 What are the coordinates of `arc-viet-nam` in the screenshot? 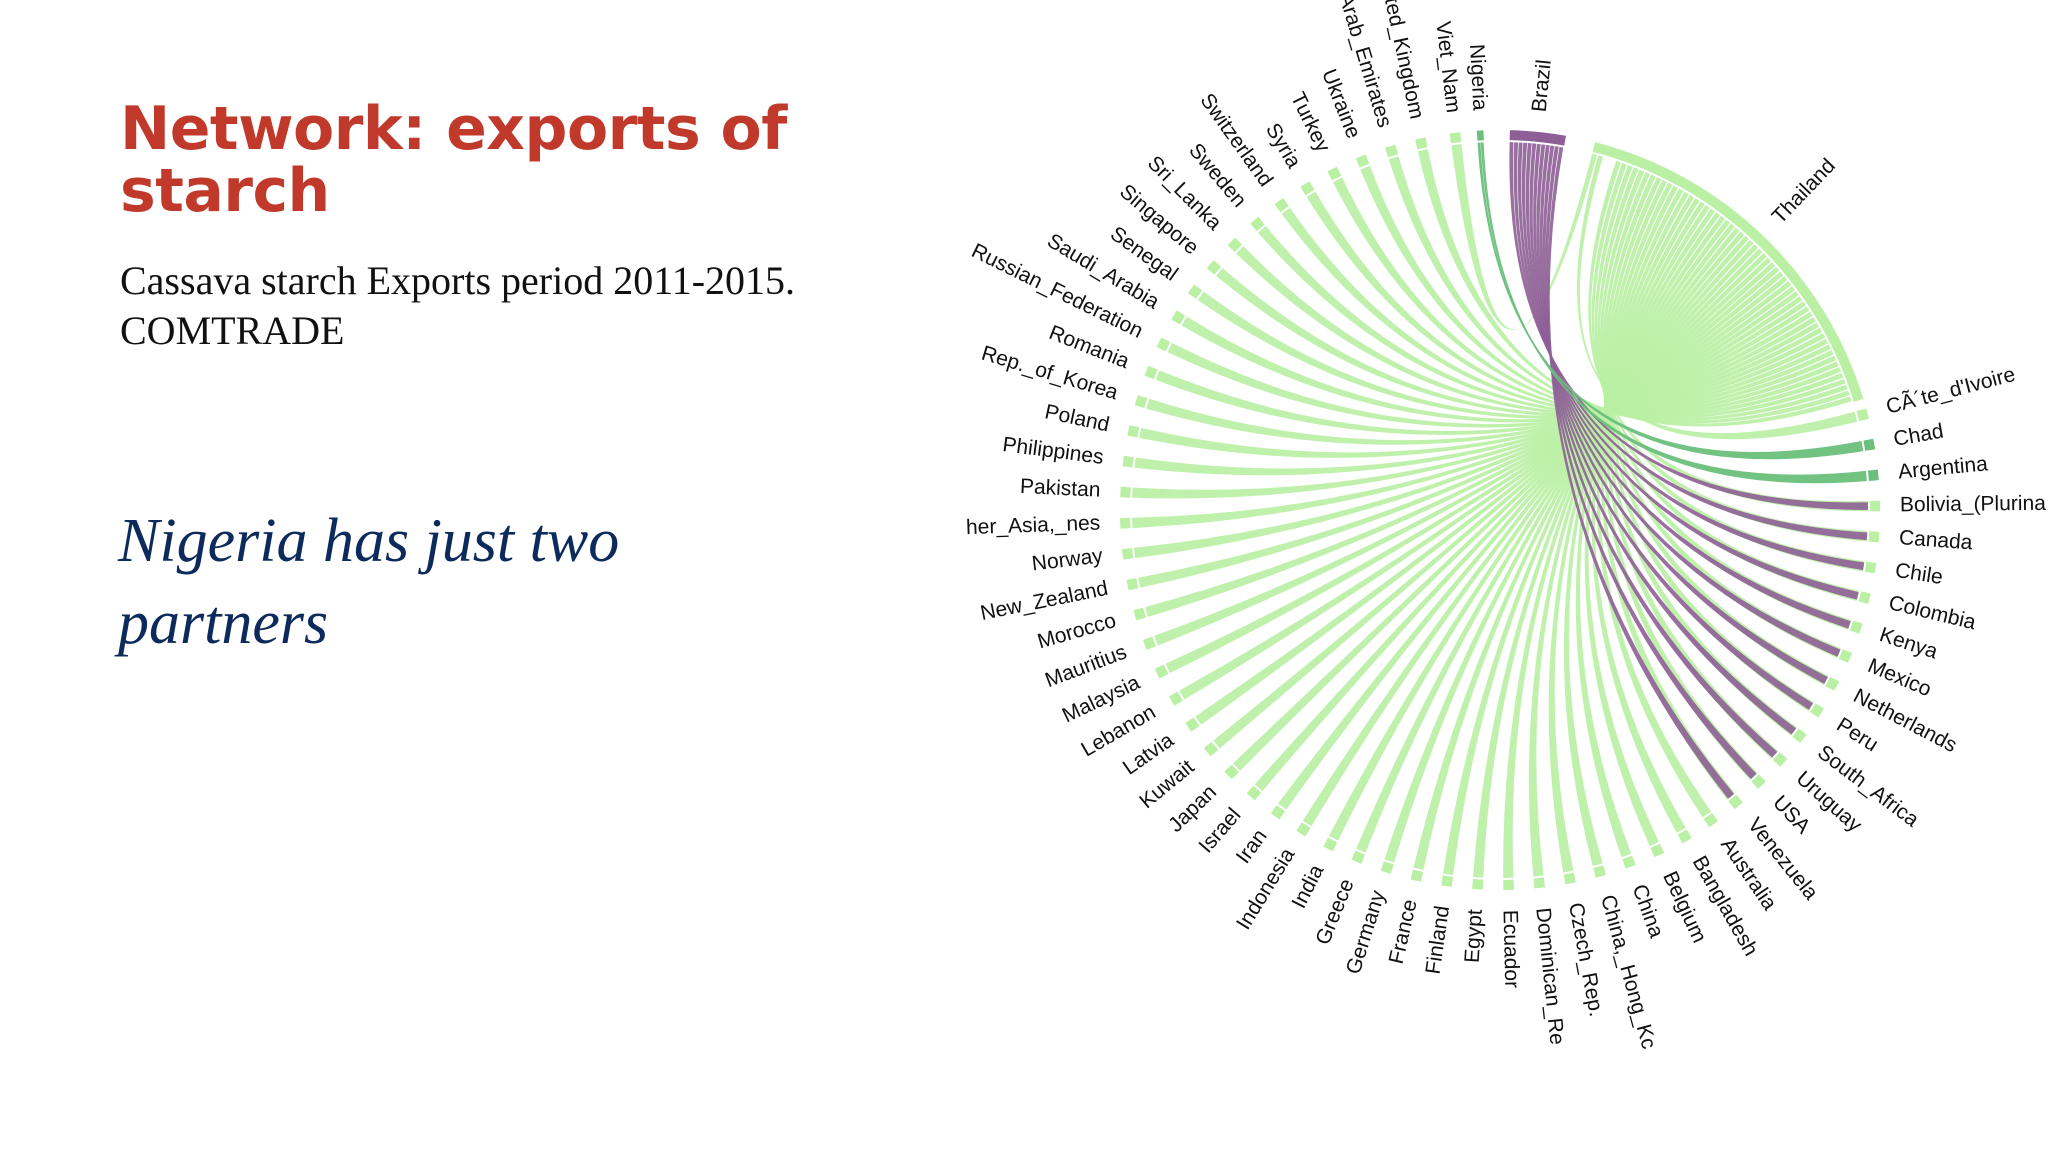 It's located at (1455, 138).